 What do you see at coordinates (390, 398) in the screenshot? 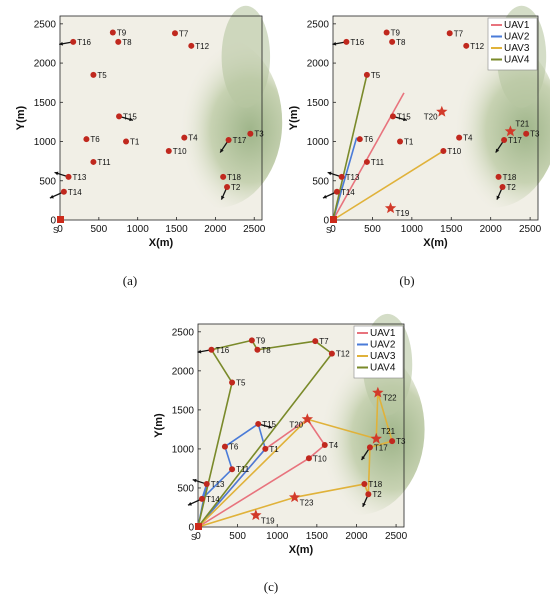
I see `new-target-label: T22` at bounding box center [390, 398].